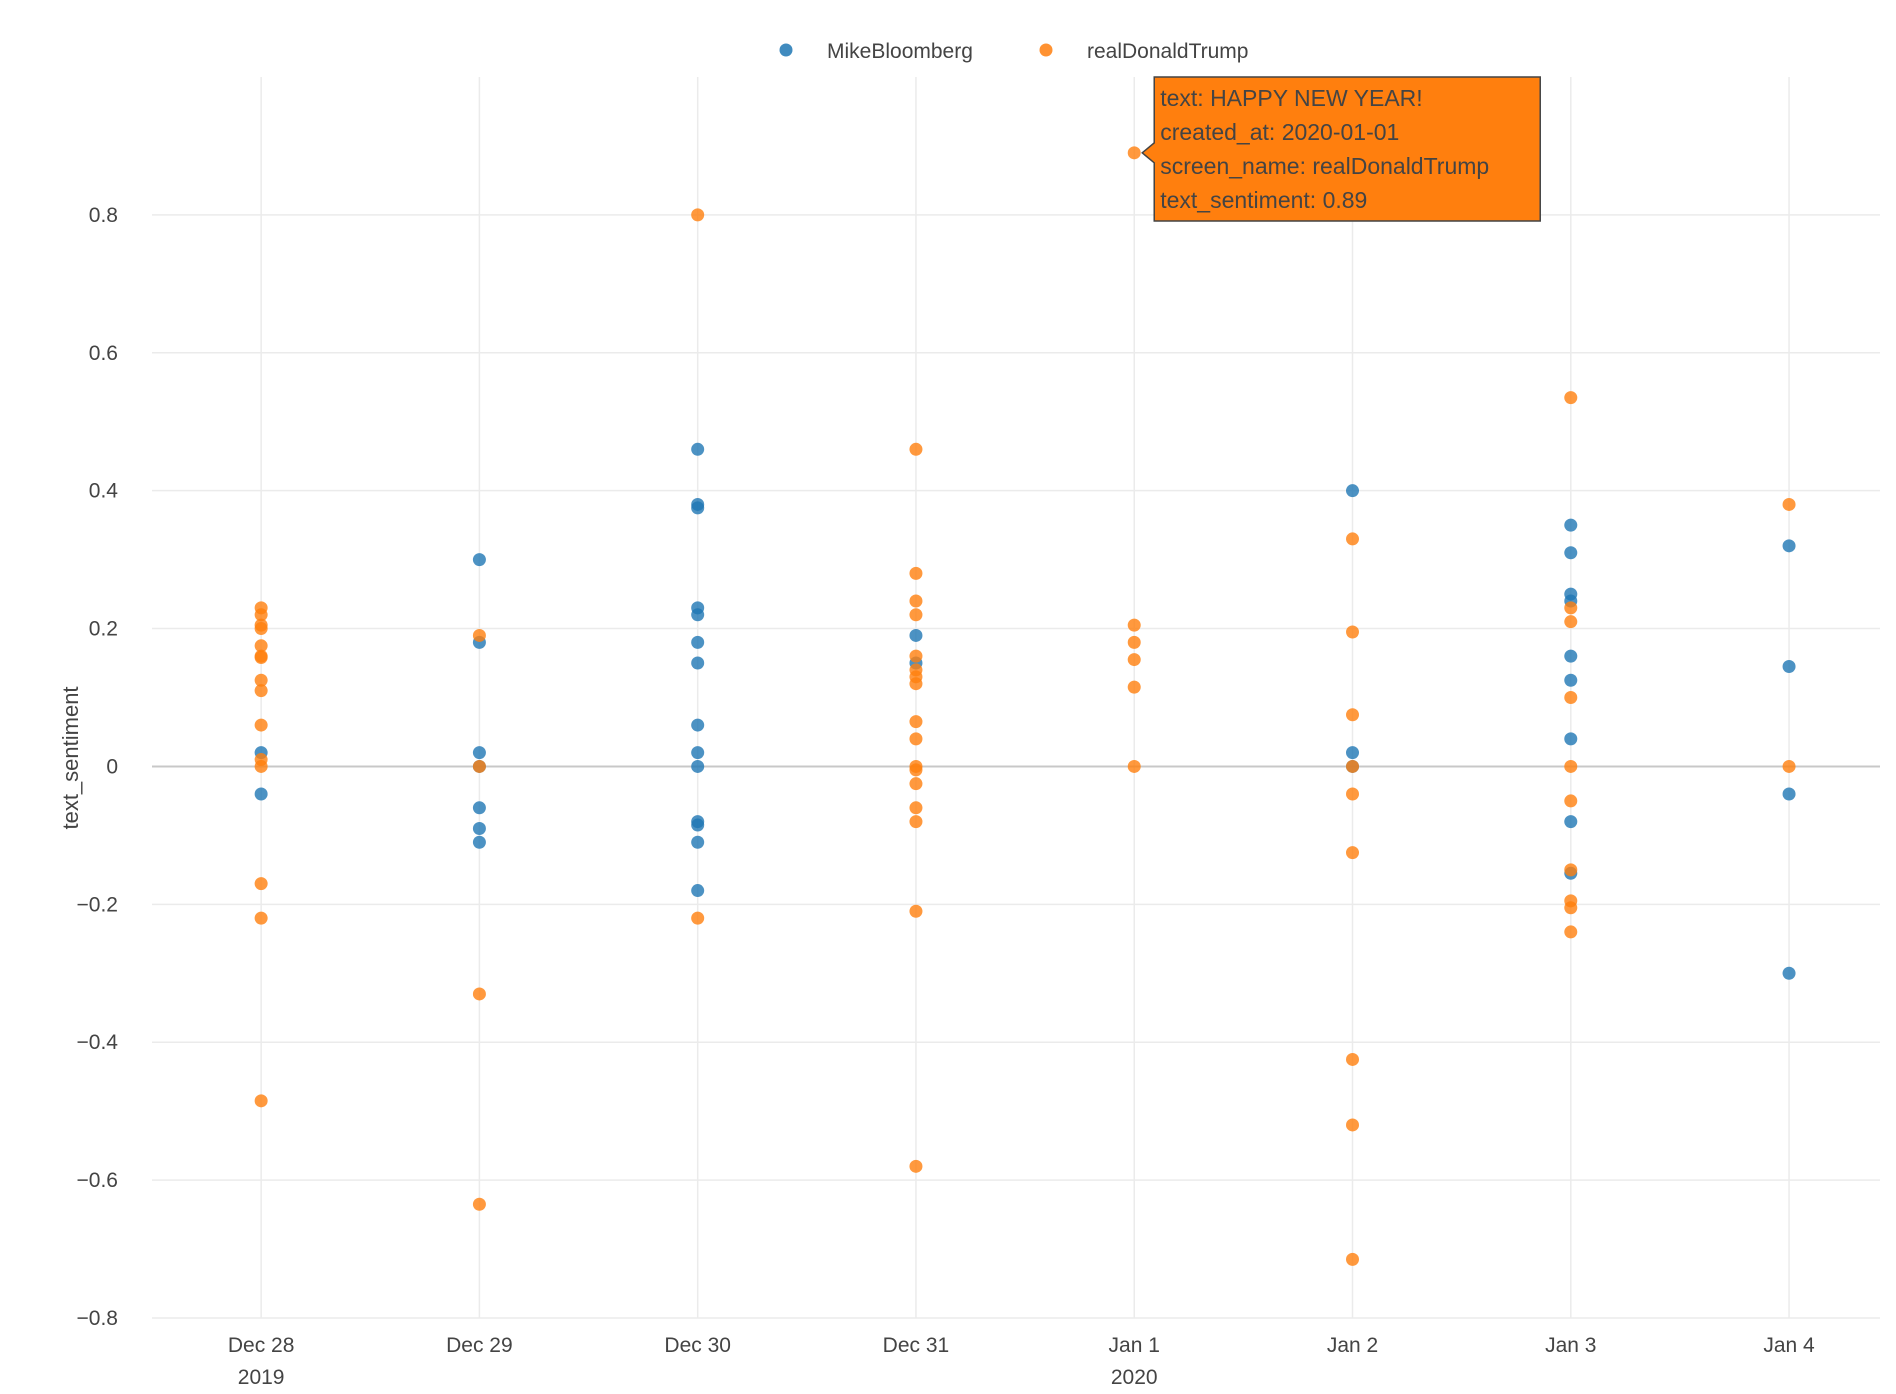  What do you see at coordinates (1324, 166) in the screenshot?
I see `tooltip-line: screen_name: realDonaldTrump` at bounding box center [1324, 166].